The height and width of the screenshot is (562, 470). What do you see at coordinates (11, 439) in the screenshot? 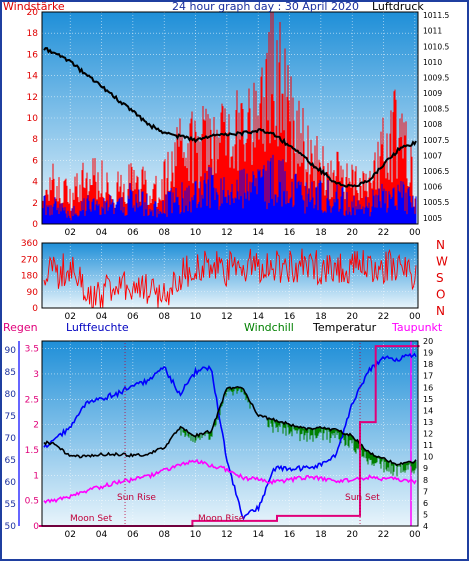
I see `humidity-tick-label: 70` at bounding box center [11, 439].